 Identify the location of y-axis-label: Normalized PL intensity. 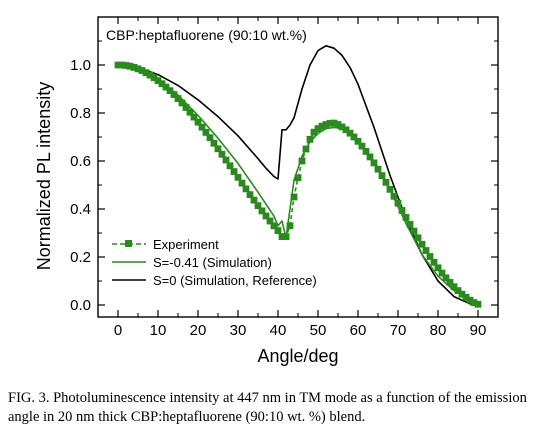
(44, 176).